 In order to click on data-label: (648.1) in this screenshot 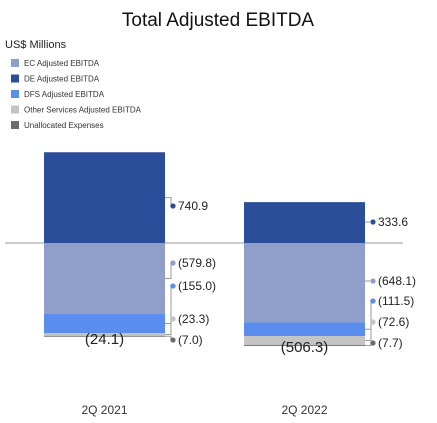, I will do `click(397, 281)`.